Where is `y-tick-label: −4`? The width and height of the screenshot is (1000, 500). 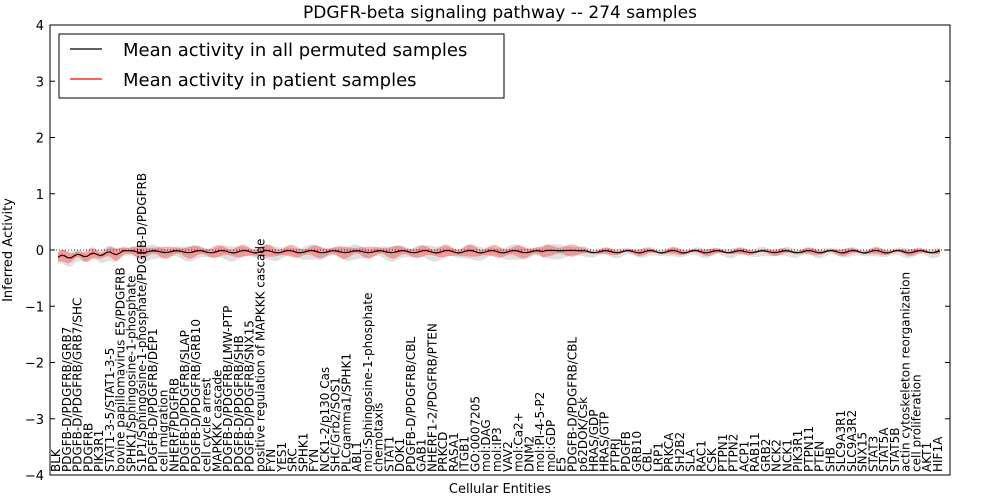
y-tick-label: −4 is located at coordinates (34, 476).